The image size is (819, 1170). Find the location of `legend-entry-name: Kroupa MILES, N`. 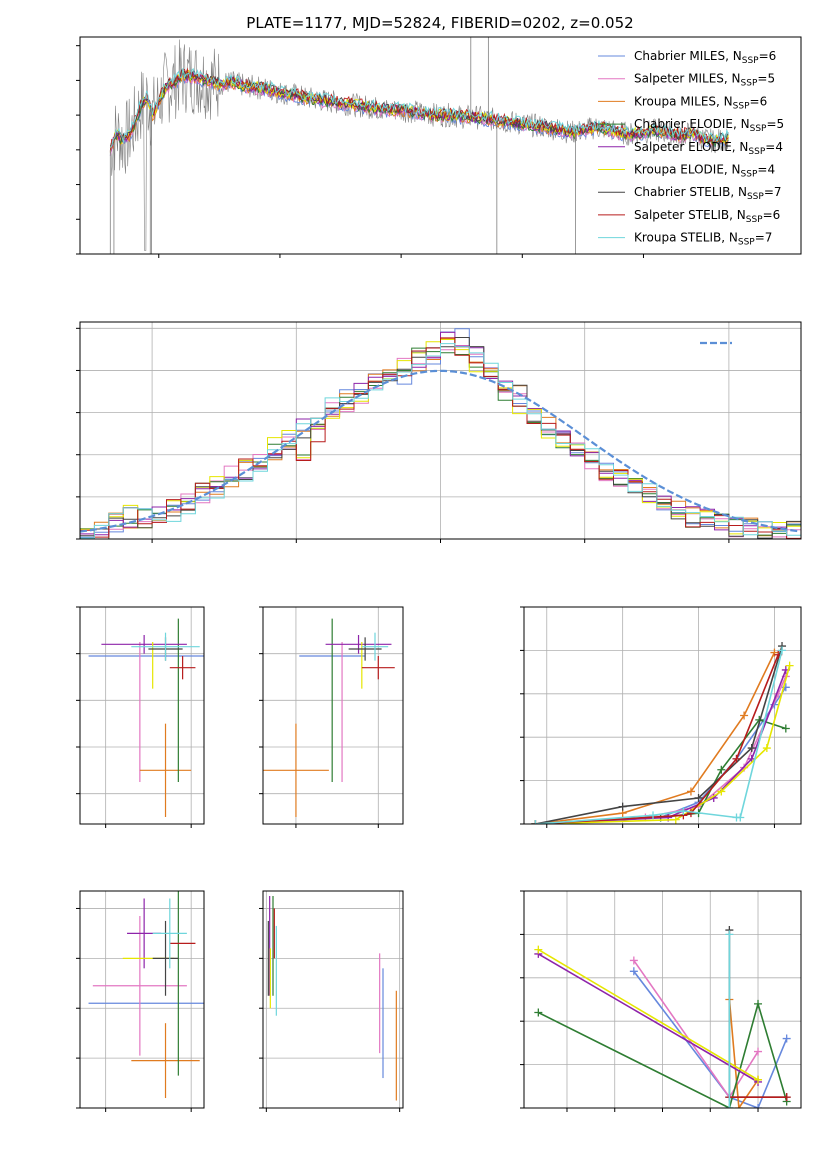

legend-entry-name: Kroupa MILES, N is located at coordinates (683, 101).